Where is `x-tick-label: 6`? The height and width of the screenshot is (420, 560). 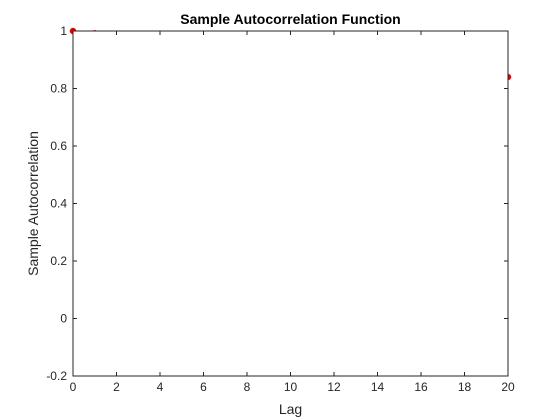 x-tick-label: 6 is located at coordinates (203, 387).